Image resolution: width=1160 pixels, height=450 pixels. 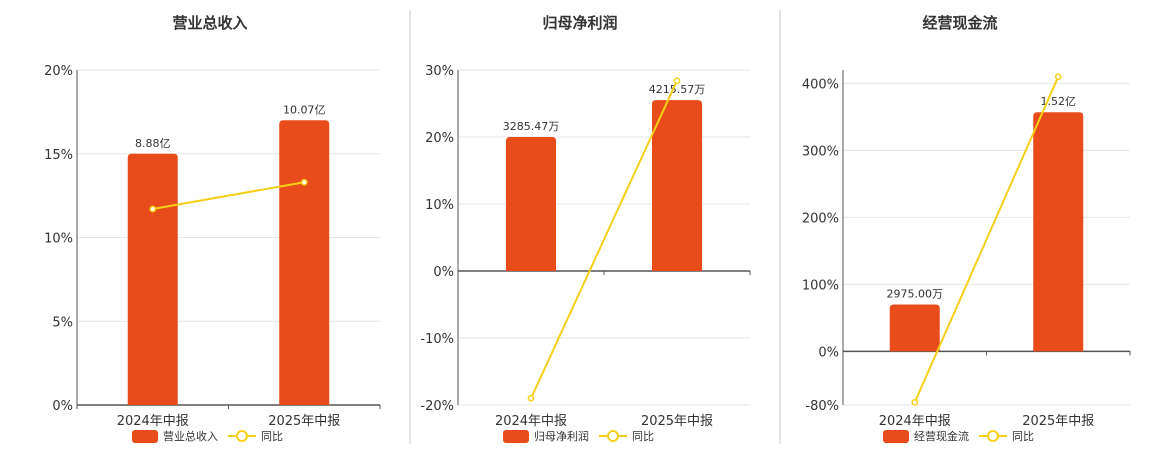 I want to click on bar-data-label: 3285.47万, so click(x=531, y=126).